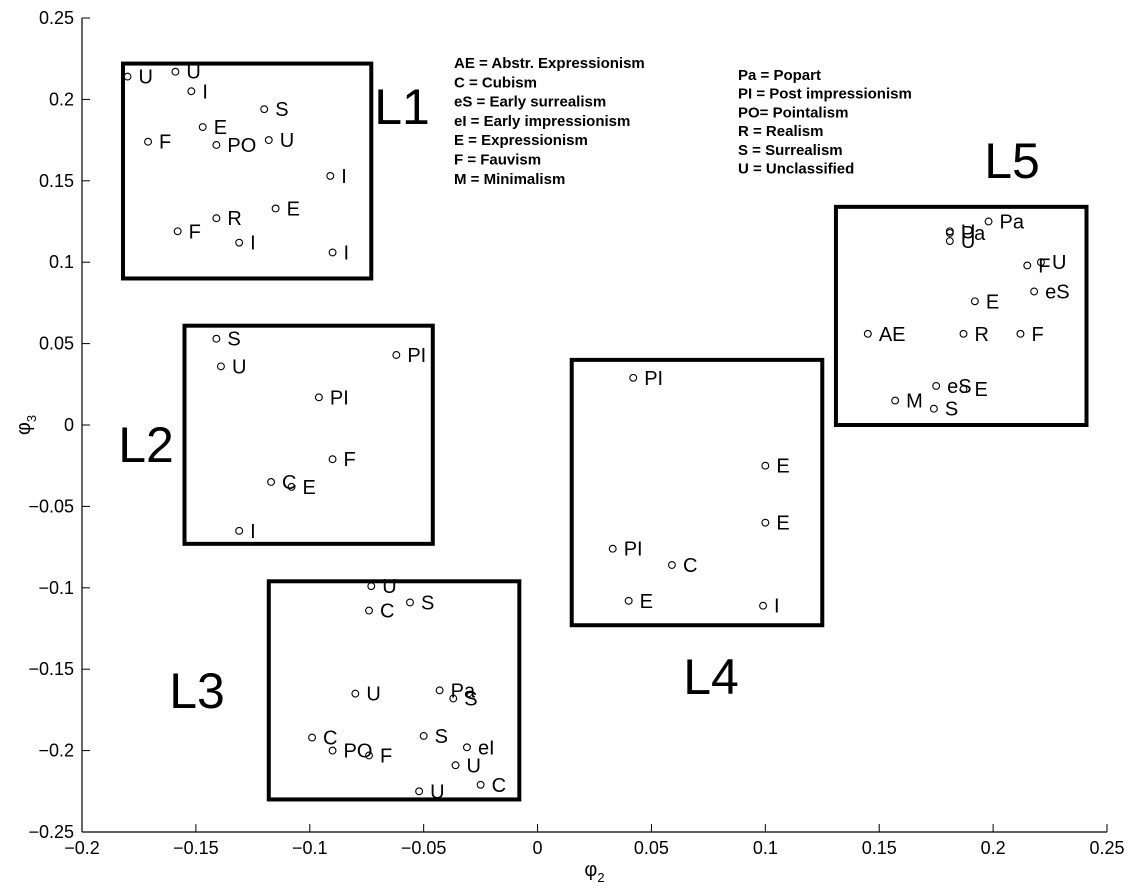 The width and height of the screenshot is (1143, 889). What do you see at coordinates (542, 121) in the screenshot?
I see `legend-entry: eI = Early impressionism` at bounding box center [542, 121].